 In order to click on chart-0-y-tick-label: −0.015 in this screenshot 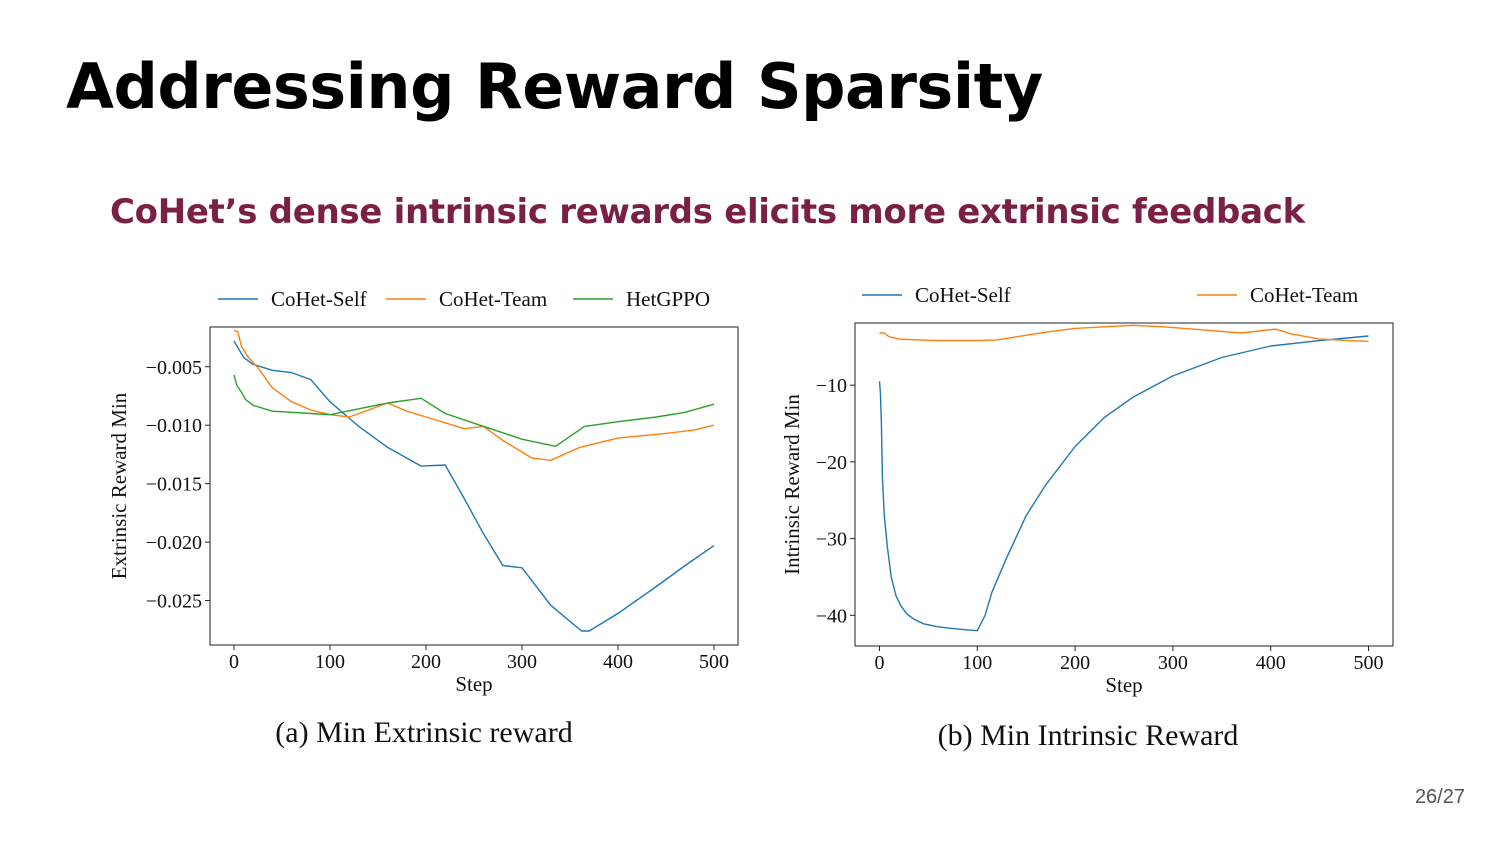, I will do `click(174, 485)`.